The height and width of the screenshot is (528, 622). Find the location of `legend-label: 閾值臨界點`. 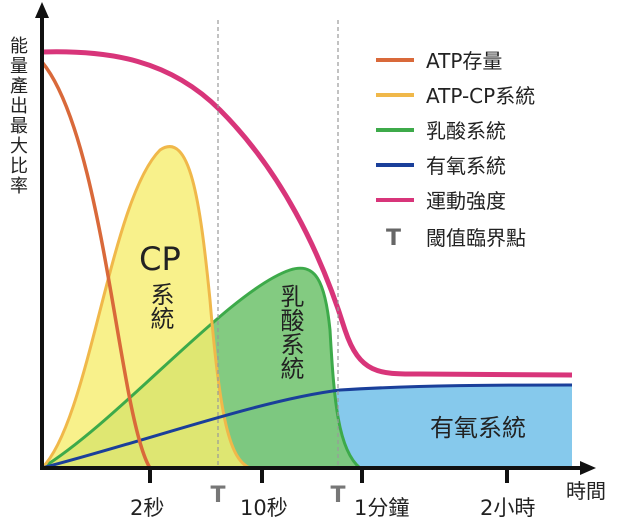

legend-label: 閾值臨界點 is located at coordinates (476, 238).